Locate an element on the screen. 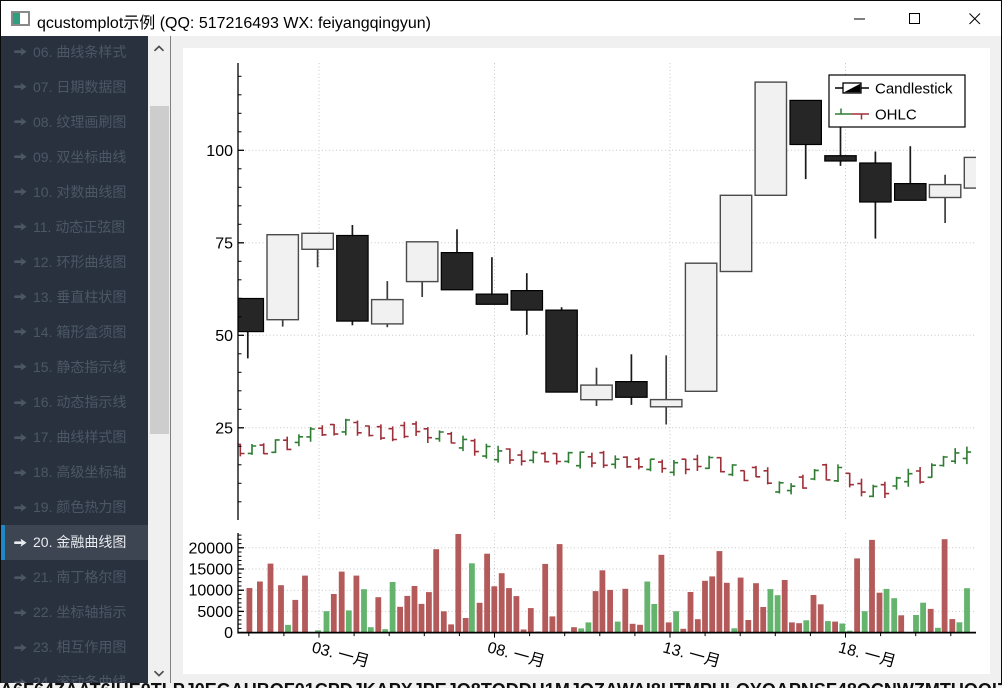 This screenshot has width=1002, height=688. svg-text: Candlestick is located at coordinates (914, 89).